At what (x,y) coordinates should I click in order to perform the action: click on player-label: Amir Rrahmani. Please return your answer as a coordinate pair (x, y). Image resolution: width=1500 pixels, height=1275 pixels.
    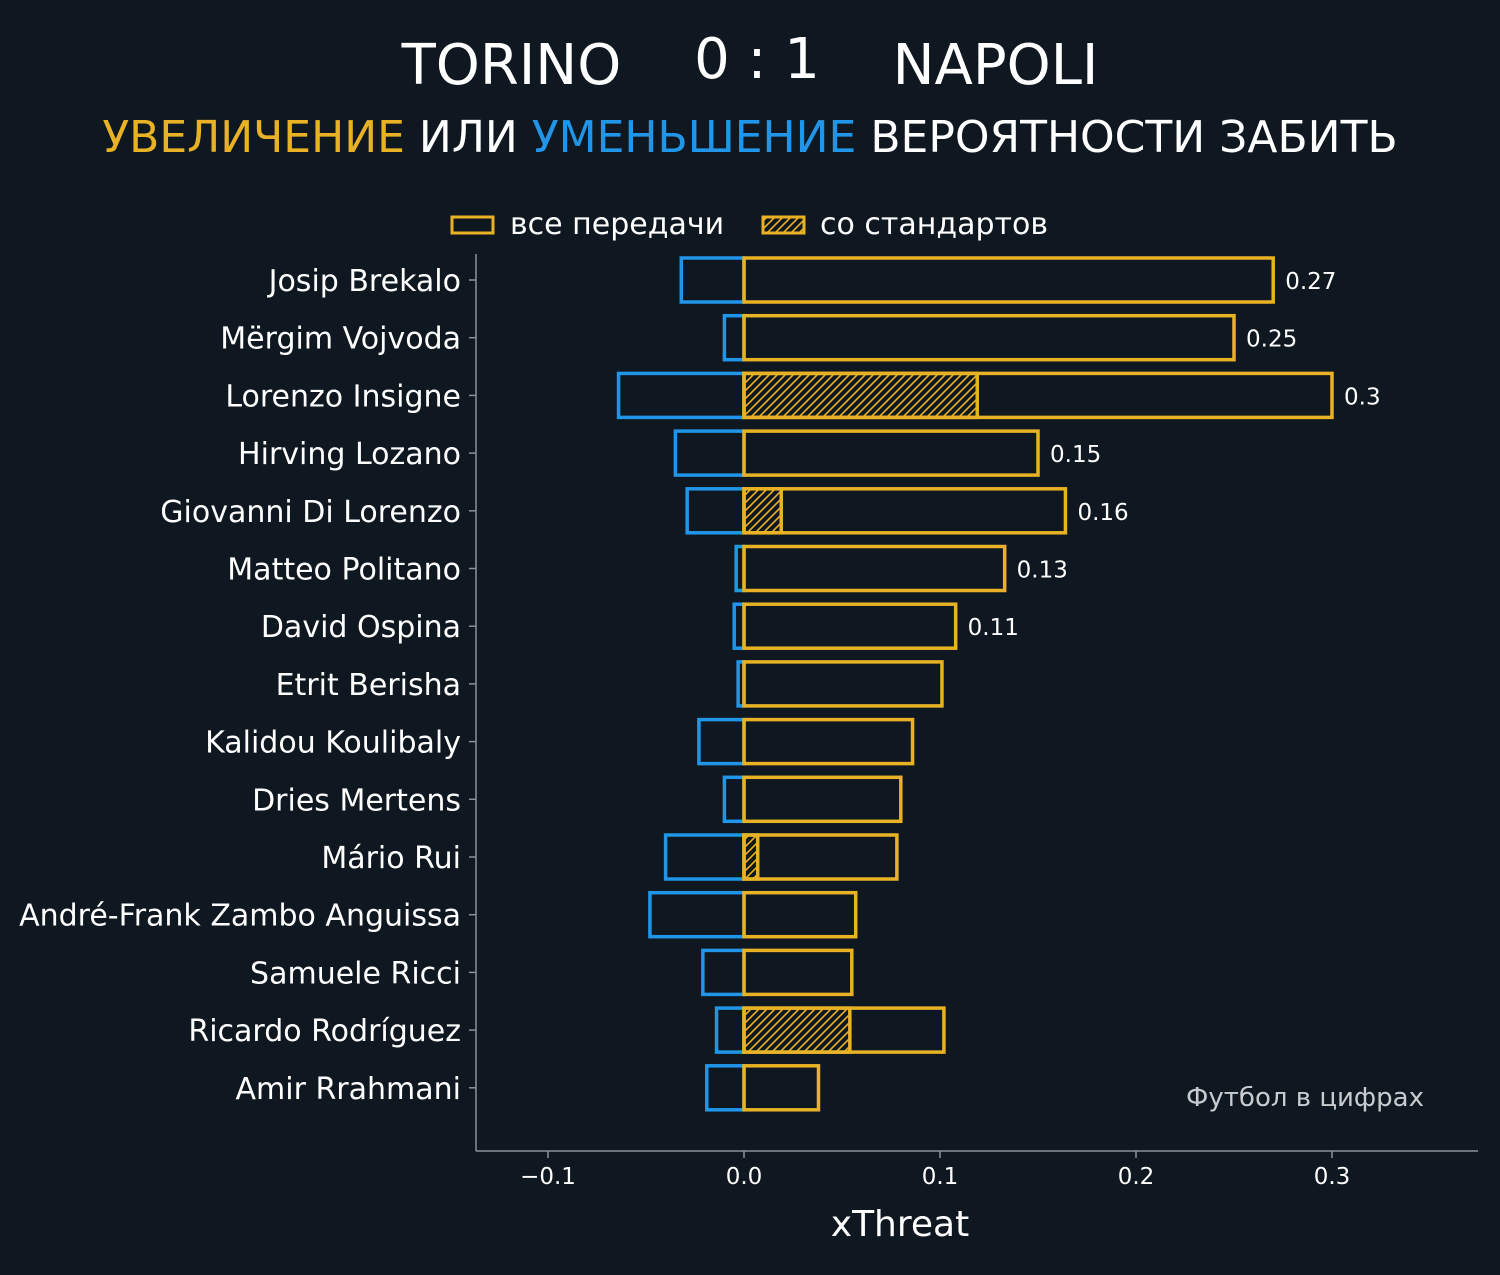
    Looking at the image, I should click on (348, 1089).